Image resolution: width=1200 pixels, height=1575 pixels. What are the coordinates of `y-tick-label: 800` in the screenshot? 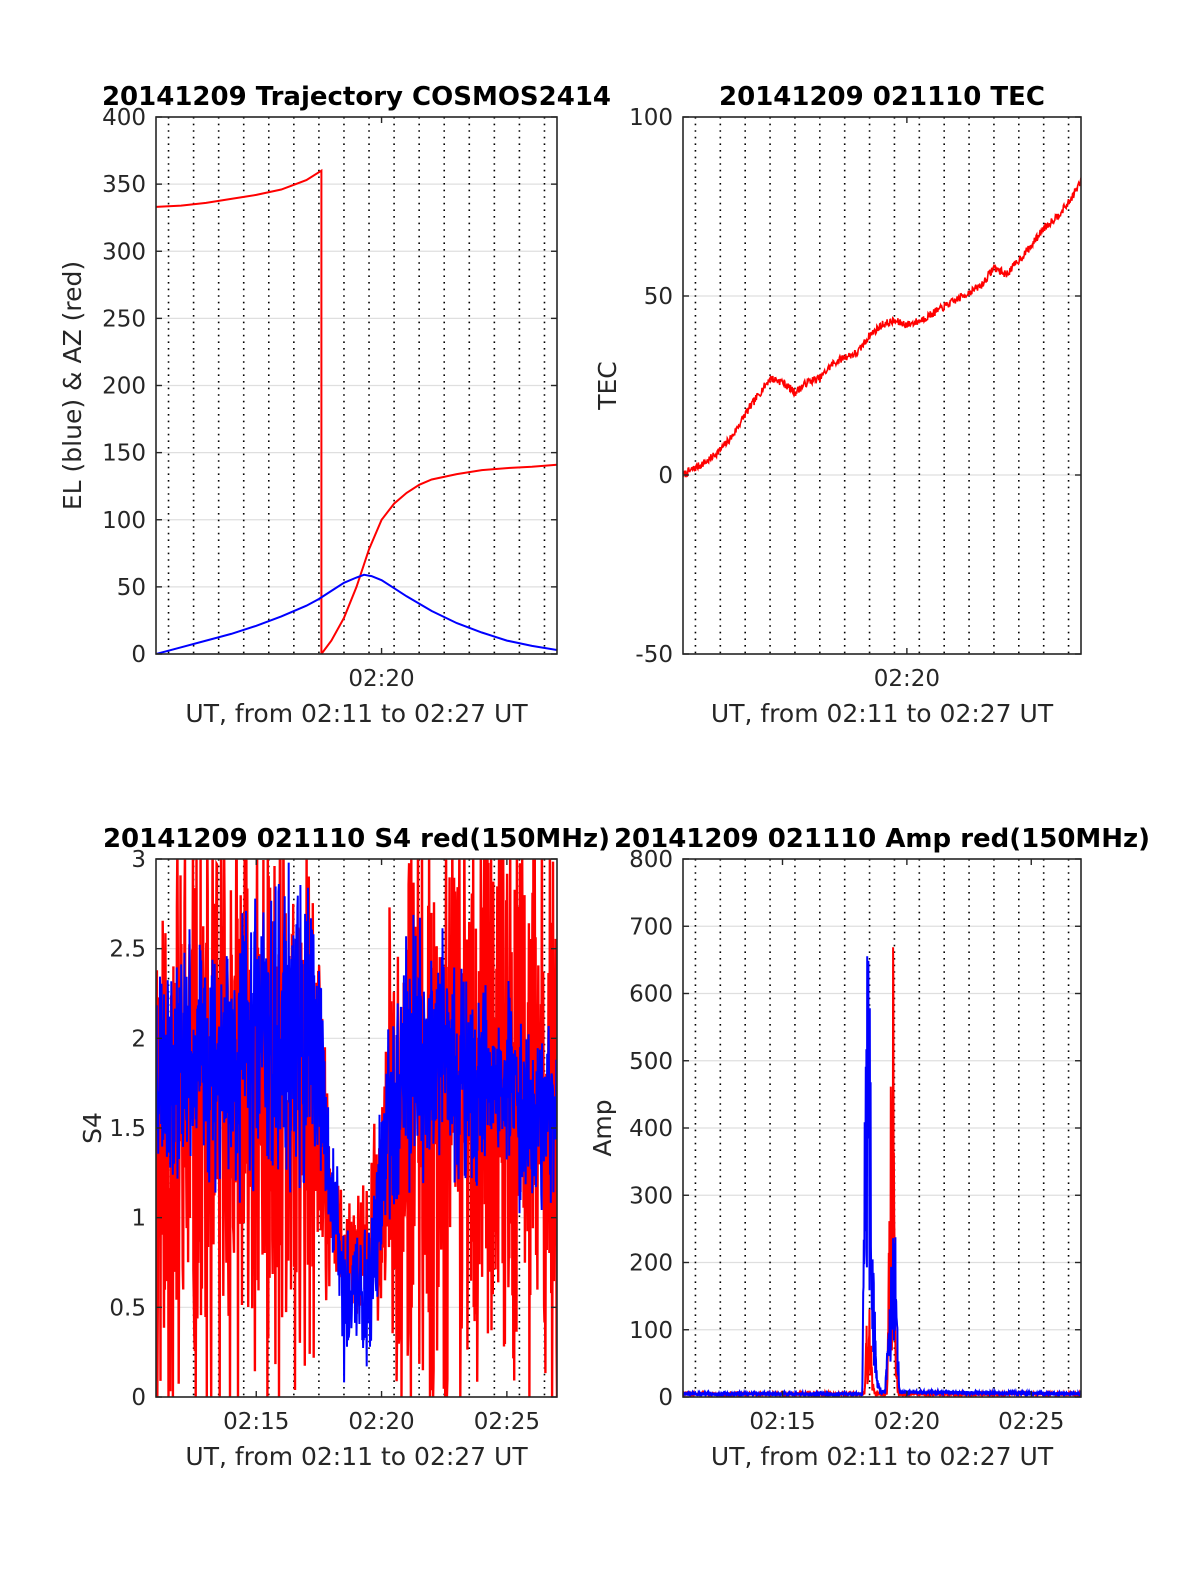 It's located at (651, 860).